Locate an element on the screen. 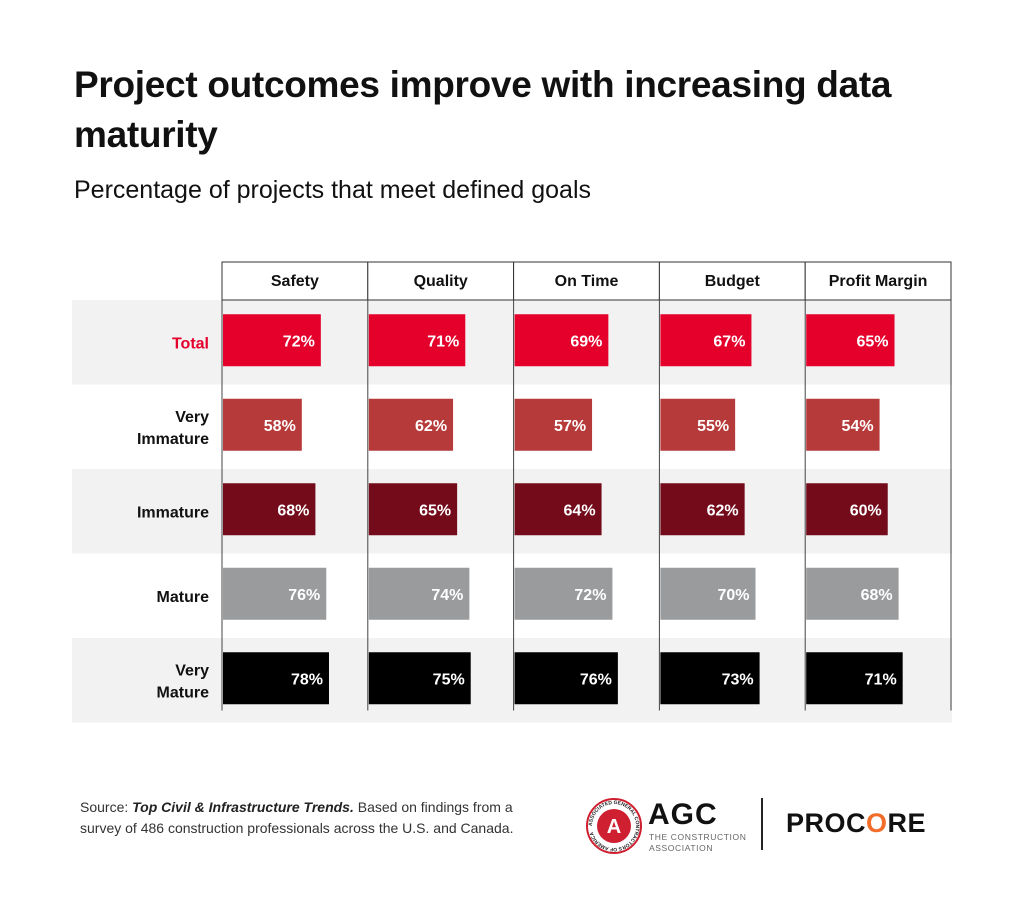 The width and height of the screenshot is (1024, 919). logo-divider is located at coordinates (762, 824).